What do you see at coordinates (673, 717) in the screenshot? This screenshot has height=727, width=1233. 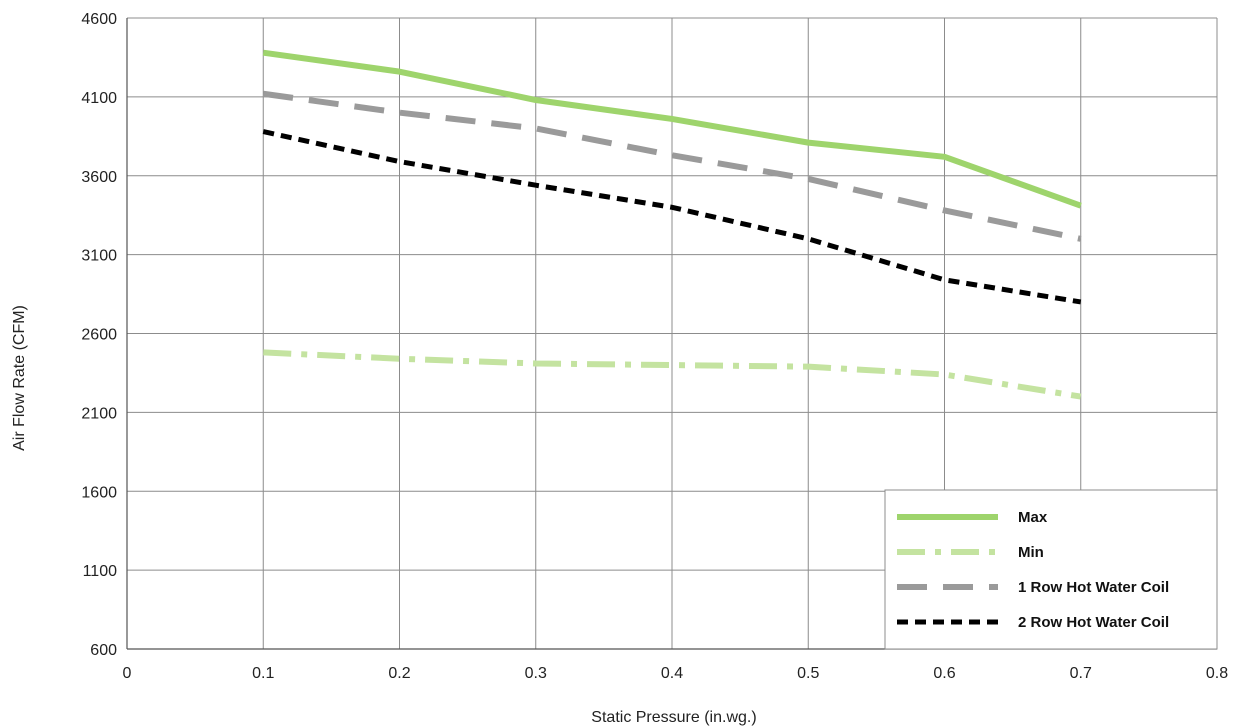 I see `x-axis-title: Static Pressure (in.wg.)` at bounding box center [673, 717].